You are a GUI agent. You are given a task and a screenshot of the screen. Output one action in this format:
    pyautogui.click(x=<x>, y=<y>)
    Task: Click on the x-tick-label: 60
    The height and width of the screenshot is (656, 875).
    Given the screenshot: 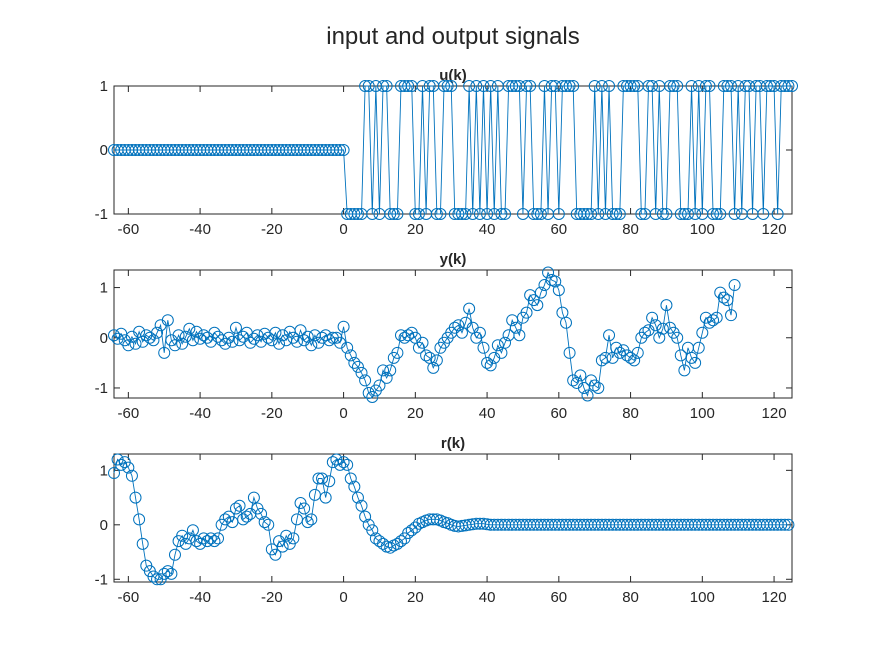 What is the action you would take?
    pyautogui.click(x=558, y=413)
    